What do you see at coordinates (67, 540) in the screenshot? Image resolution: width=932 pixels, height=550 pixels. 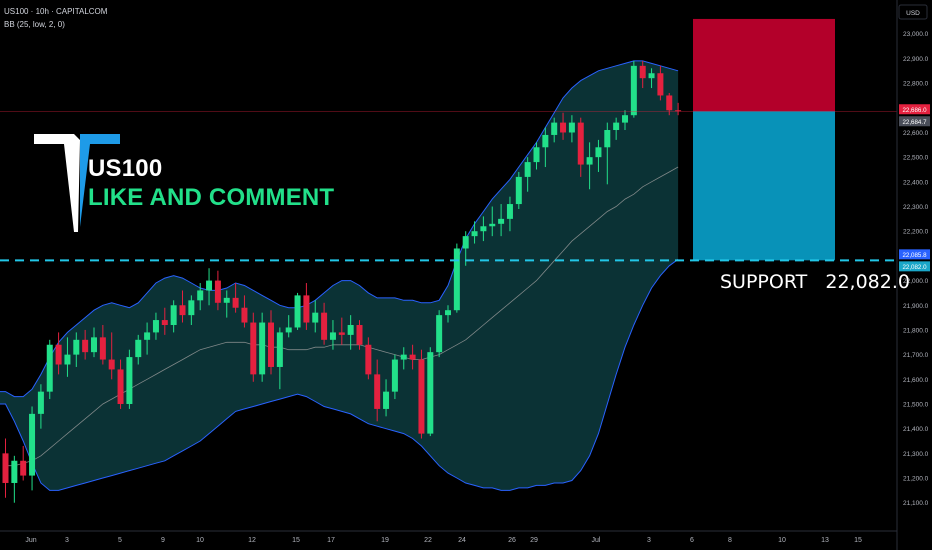 I see `x-tick-label: 3` at bounding box center [67, 540].